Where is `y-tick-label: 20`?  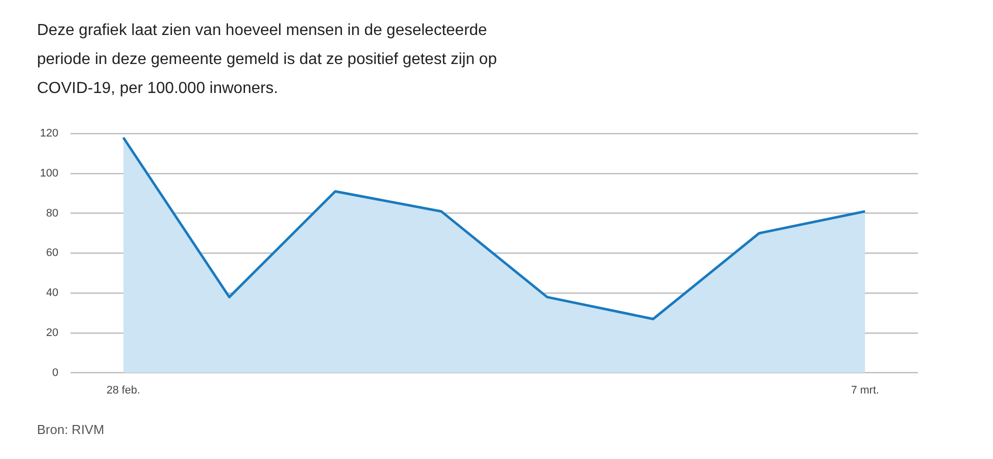 y-tick-label: 20 is located at coordinates (52, 332).